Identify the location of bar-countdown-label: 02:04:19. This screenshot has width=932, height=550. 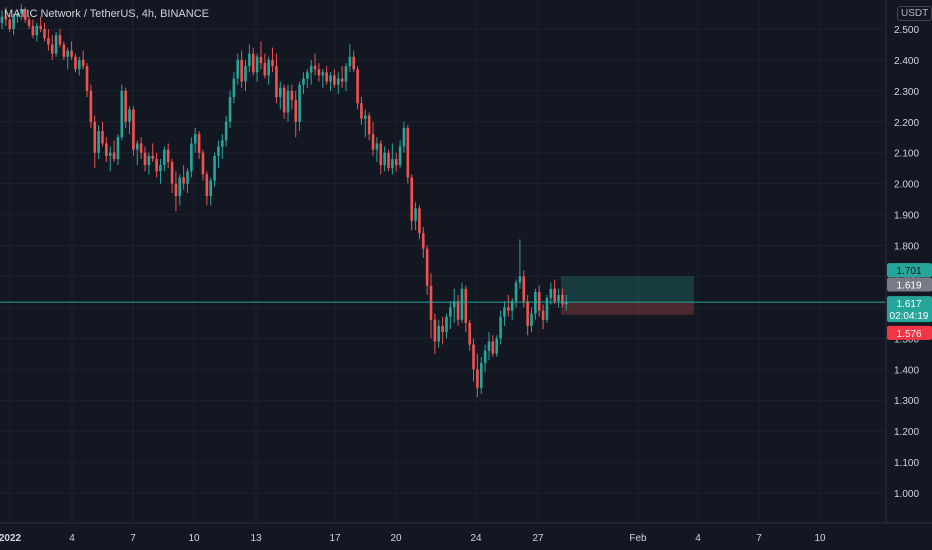
(909, 316).